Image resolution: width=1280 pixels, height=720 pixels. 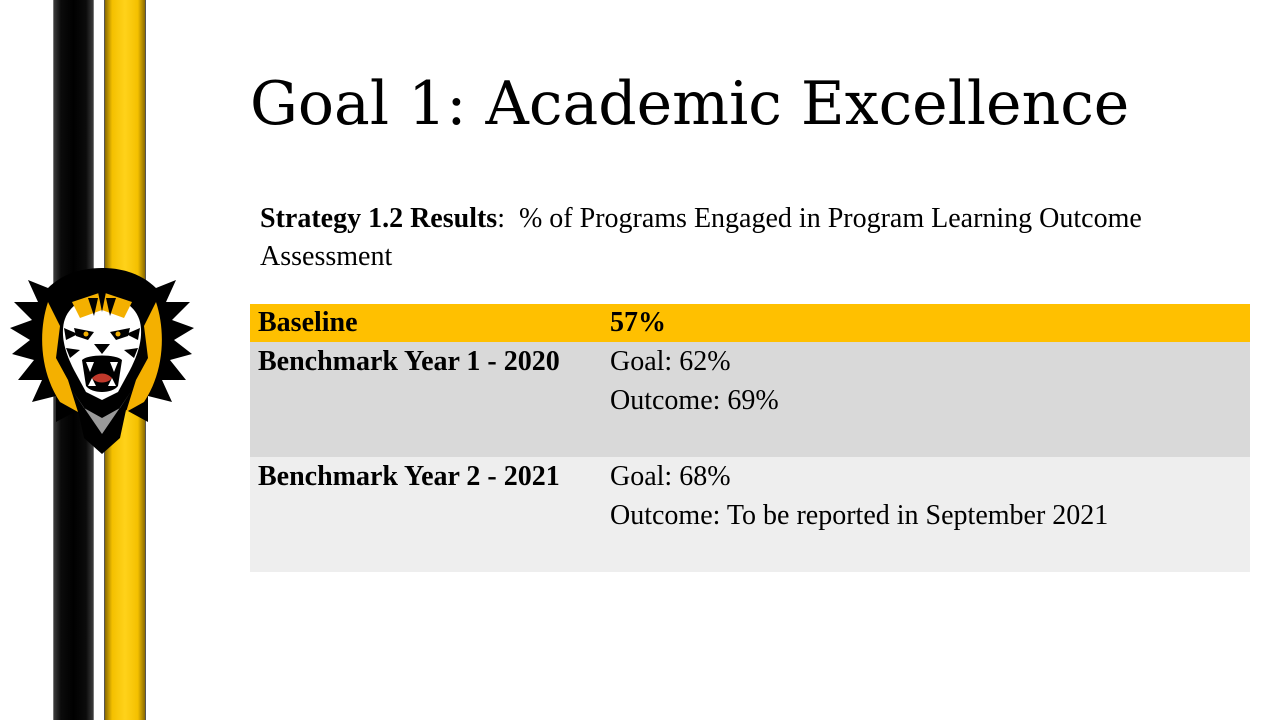 What do you see at coordinates (926, 323) in the screenshot?
I see `row-value: 57%` at bounding box center [926, 323].